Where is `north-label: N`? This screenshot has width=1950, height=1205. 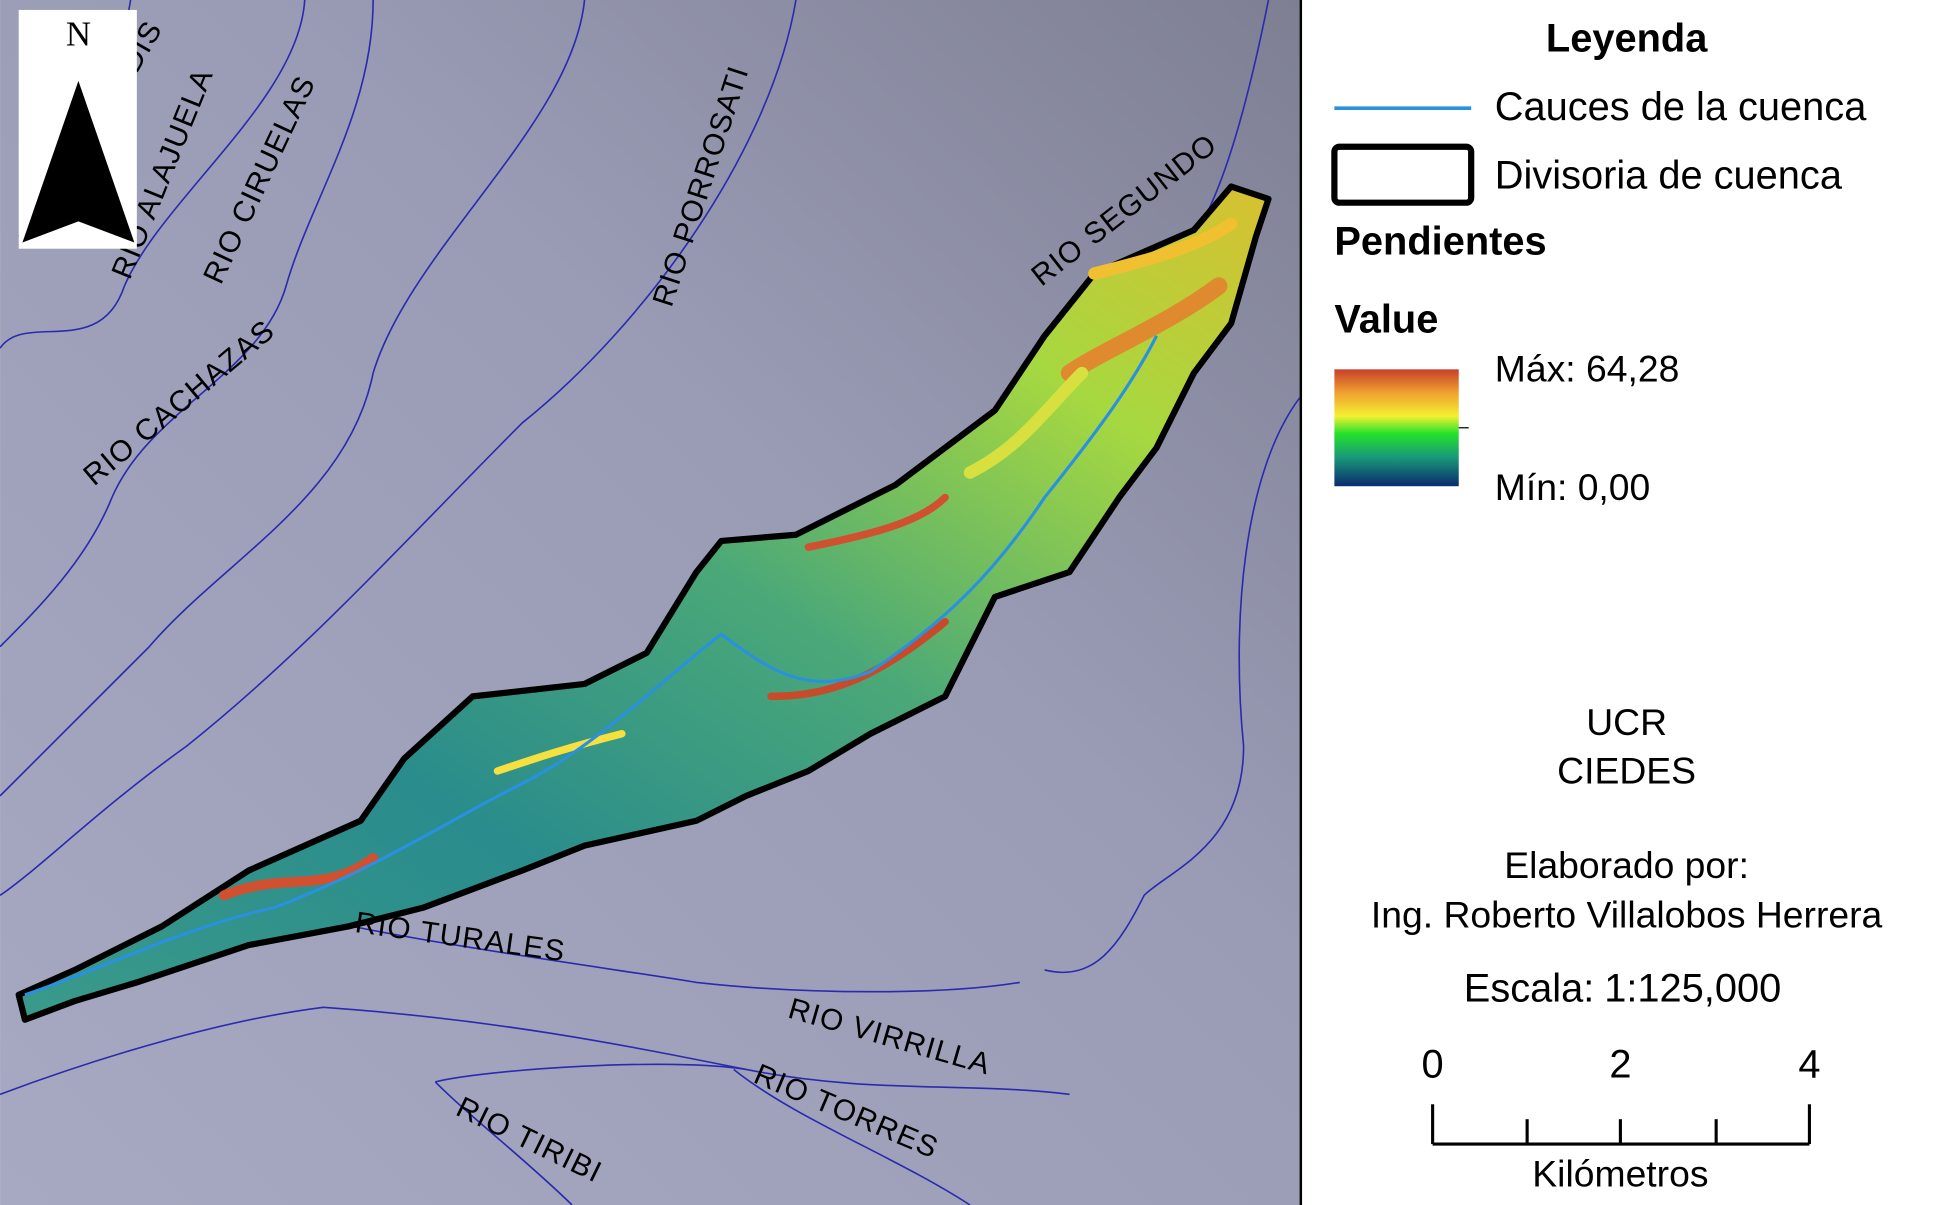
north-label: N is located at coordinates (78, 33).